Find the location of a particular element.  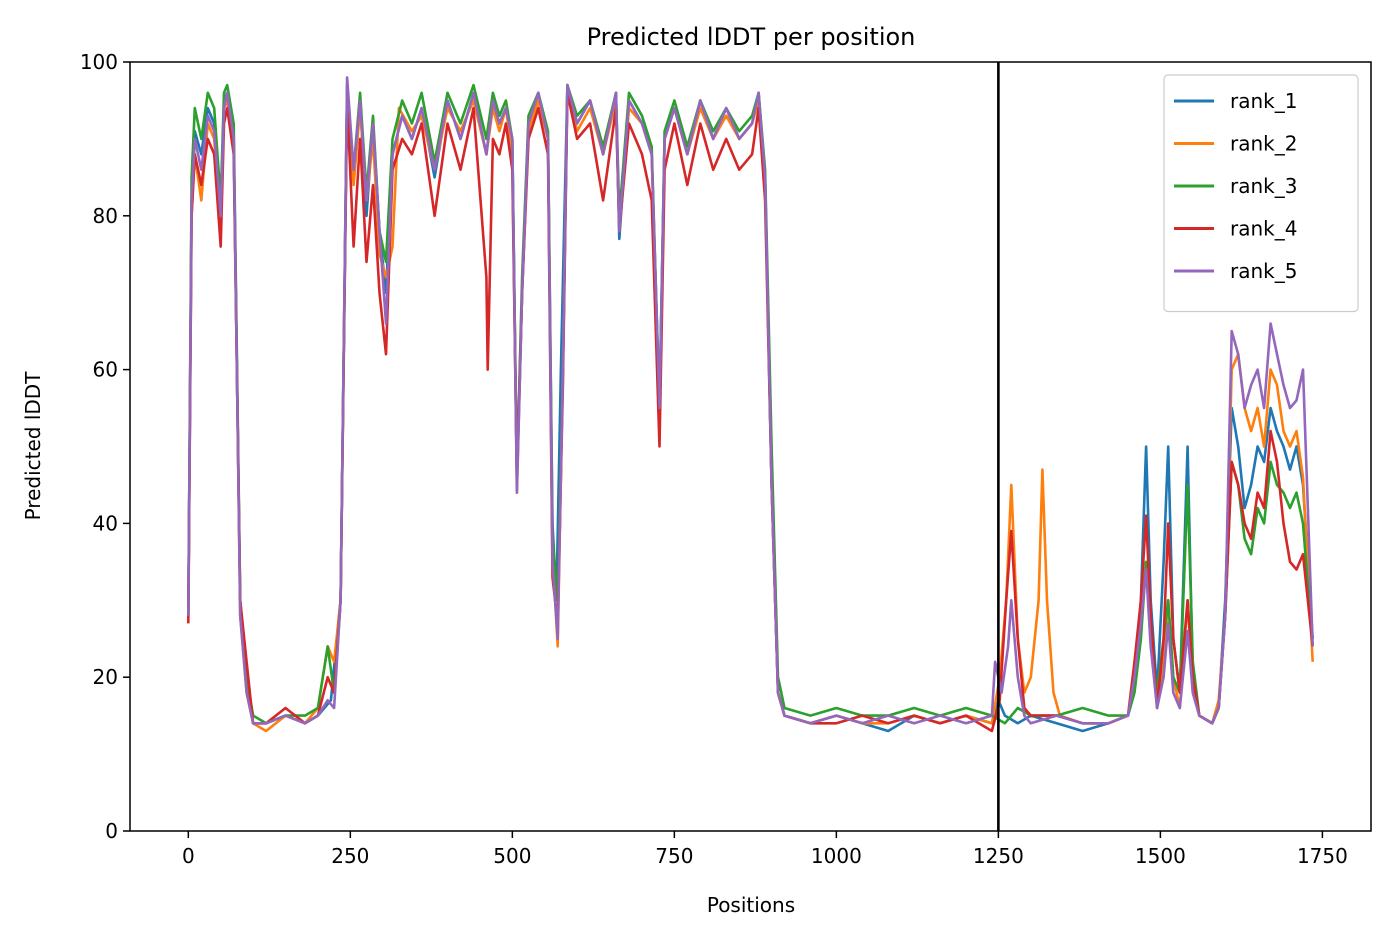

legend-label-rank_4: rank_4 is located at coordinates (1263, 229).